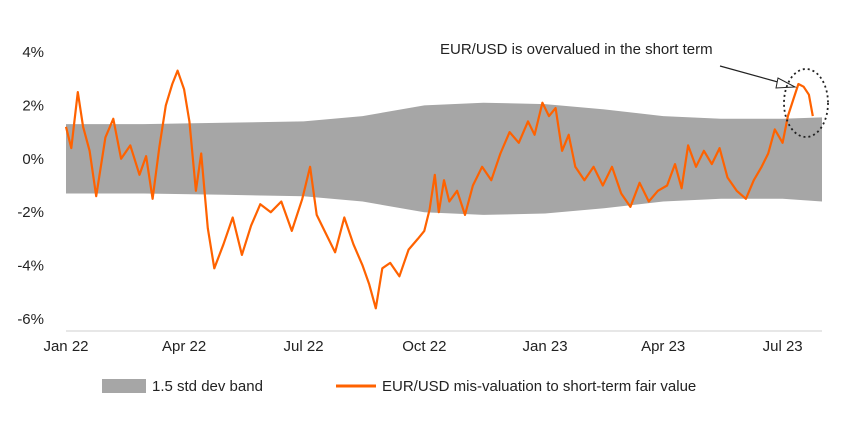  I want to click on annotation-arrow-head, so click(786, 83).